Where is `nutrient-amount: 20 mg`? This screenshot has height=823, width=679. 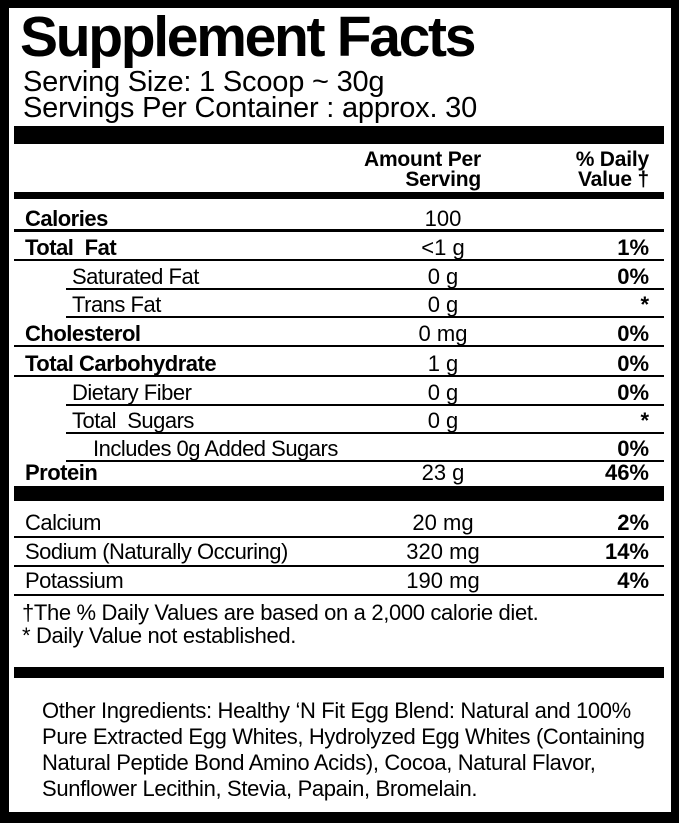 nutrient-amount: 20 mg is located at coordinates (443, 522).